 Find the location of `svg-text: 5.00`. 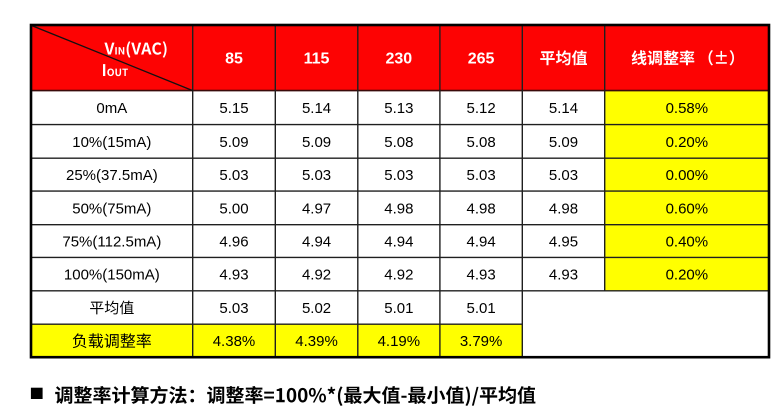

svg-text: 5.00 is located at coordinates (233, 208).